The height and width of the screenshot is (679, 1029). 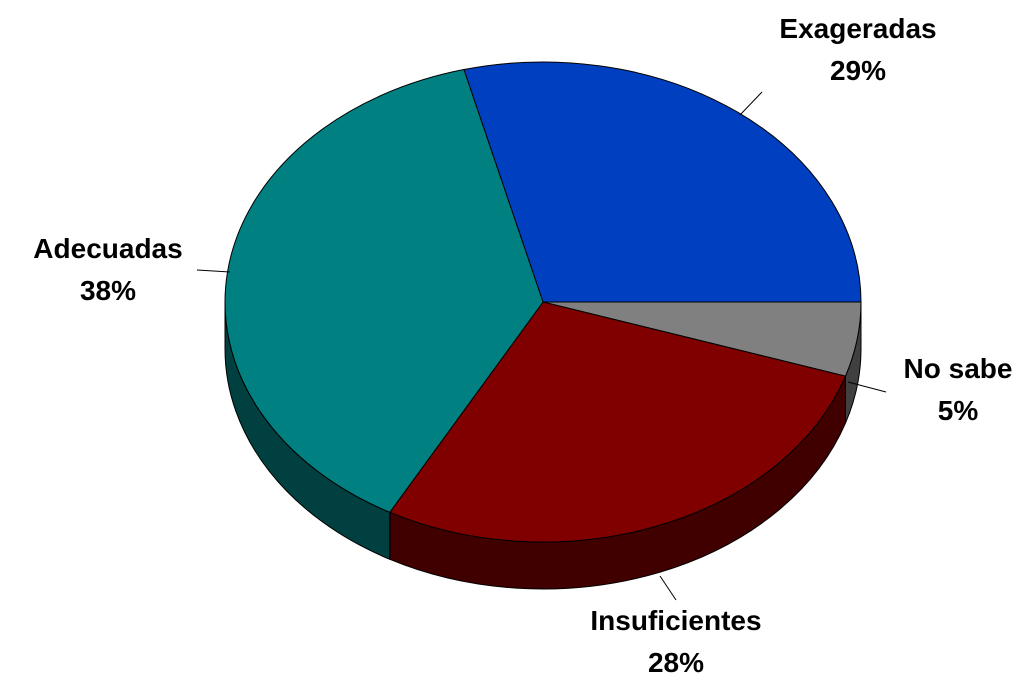 What do you see at coordinates (662, 182) in the screenshot?
I see `slice-exageradas` at bounding box center [662, 182].